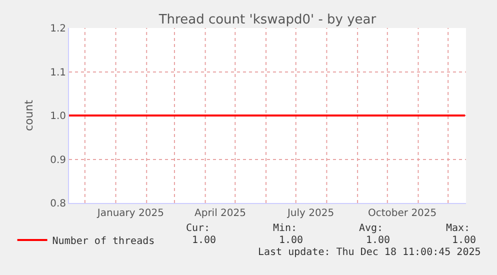 The image size is (497, 275). Describe the element at coordinates (29, 115) in the screenshot. I see `y-axis-title: count` at that location.